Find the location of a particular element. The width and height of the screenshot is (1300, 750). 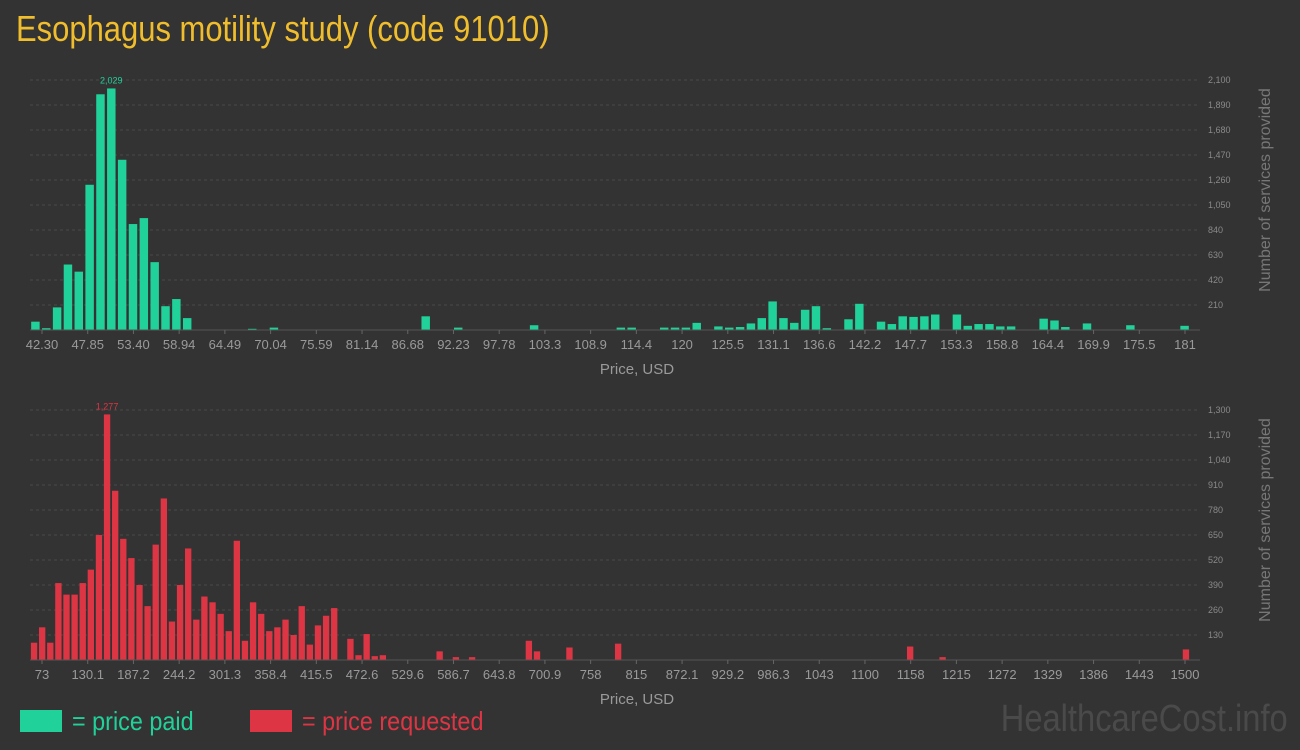

y-tick-label: 130 is located at coordinates (1215, 635).